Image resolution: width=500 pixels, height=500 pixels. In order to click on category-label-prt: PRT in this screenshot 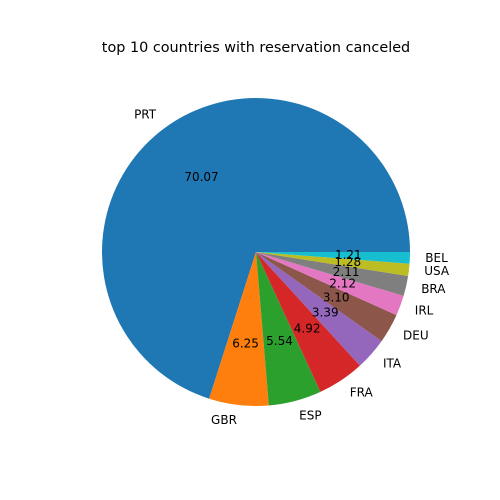, I will do `click(145, 115)`.